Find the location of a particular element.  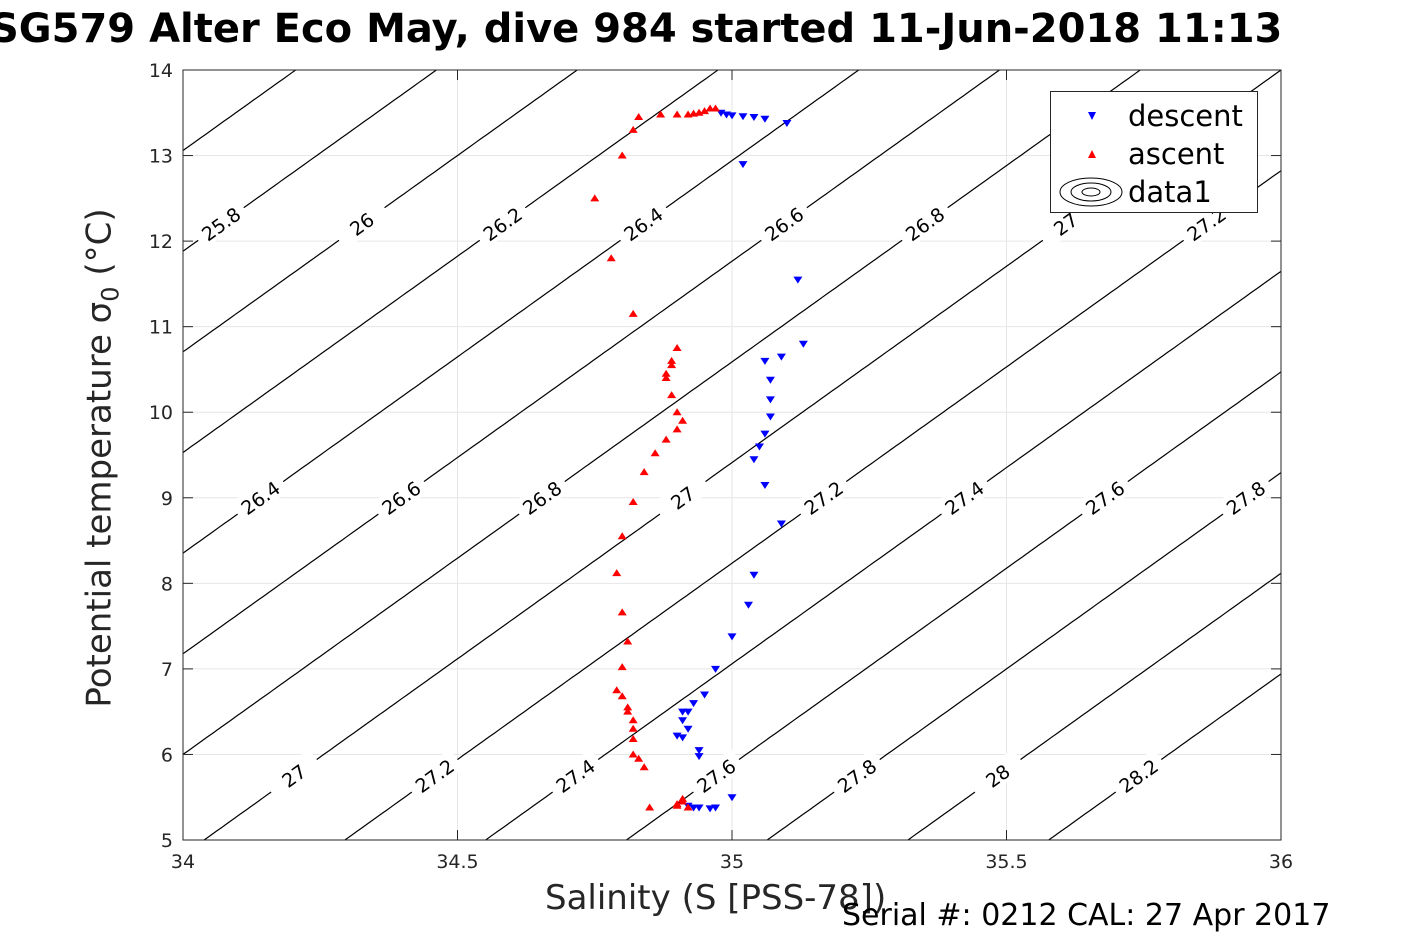

legend-item-descent: descent is located at coordinates (1155, 116).